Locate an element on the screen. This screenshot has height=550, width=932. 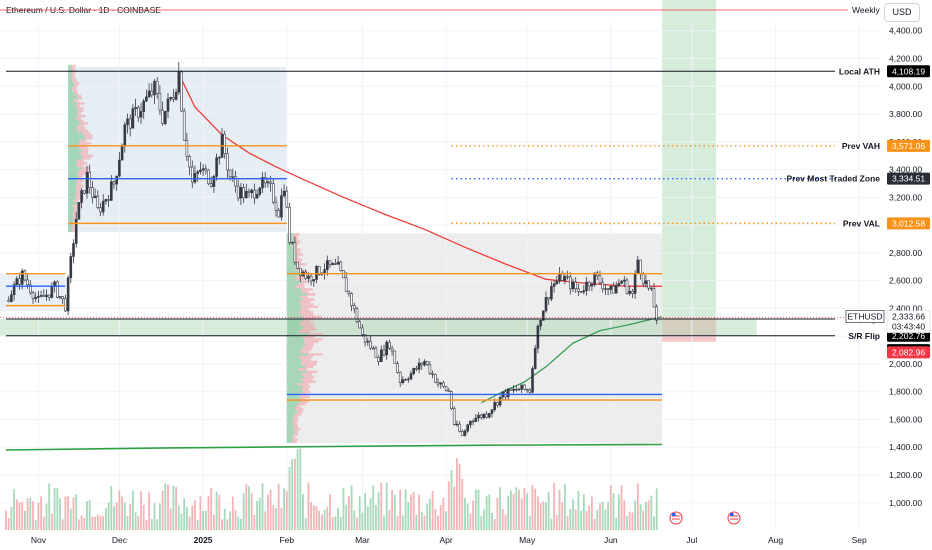
y-tick-label: 1,800.00 is located at coordinates (905, 392).